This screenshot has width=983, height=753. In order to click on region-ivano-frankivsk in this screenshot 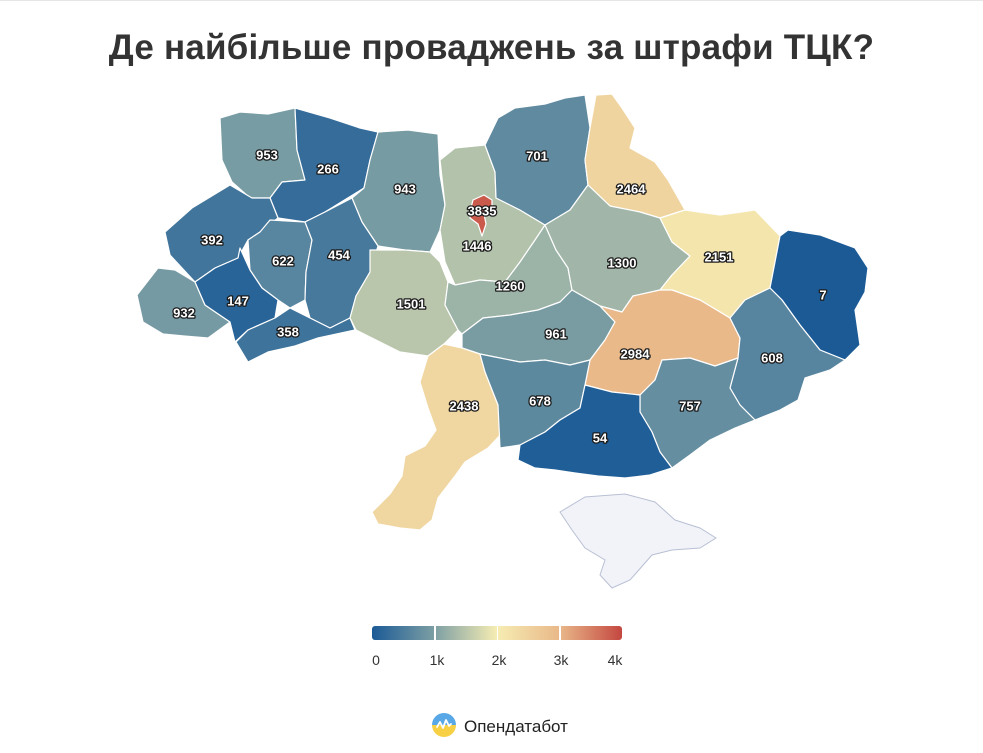, I will do `click(236, 295)`.